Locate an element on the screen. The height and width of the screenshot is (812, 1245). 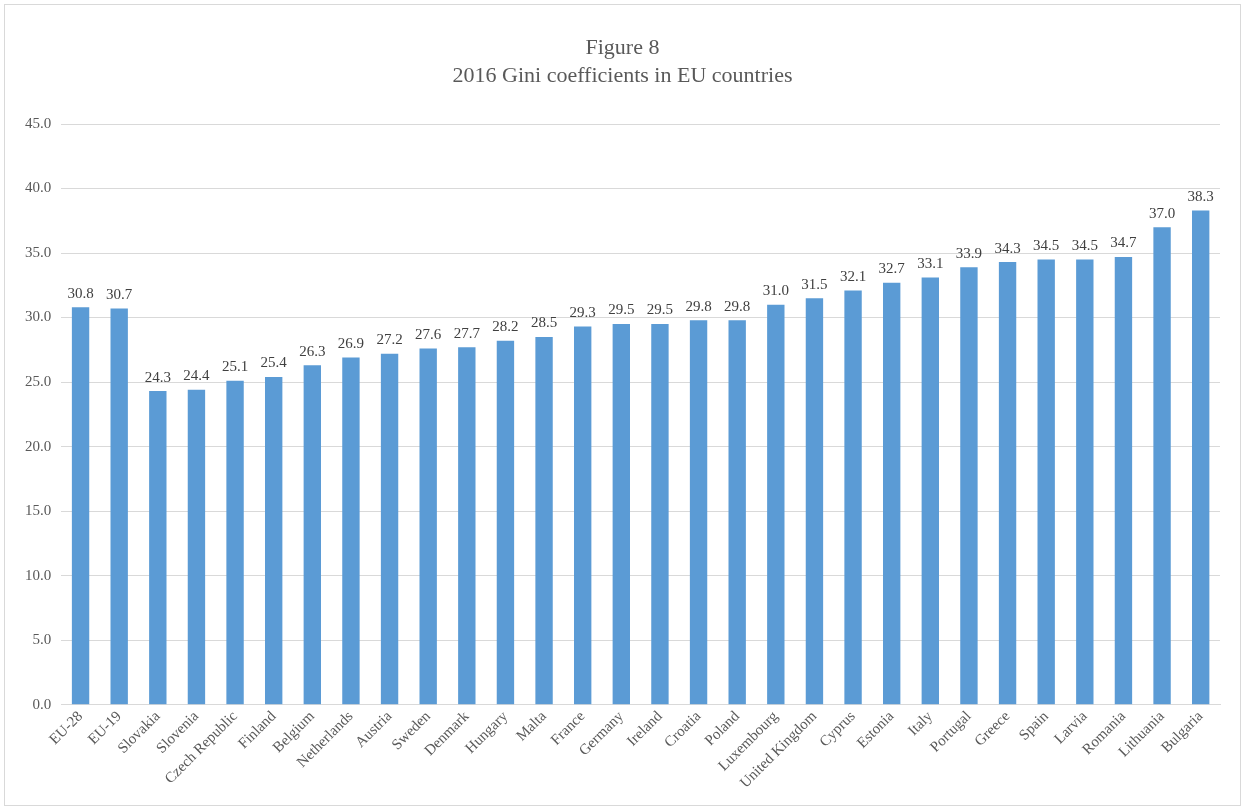
data-label: 24.3 is located at coordinates (157, 376).